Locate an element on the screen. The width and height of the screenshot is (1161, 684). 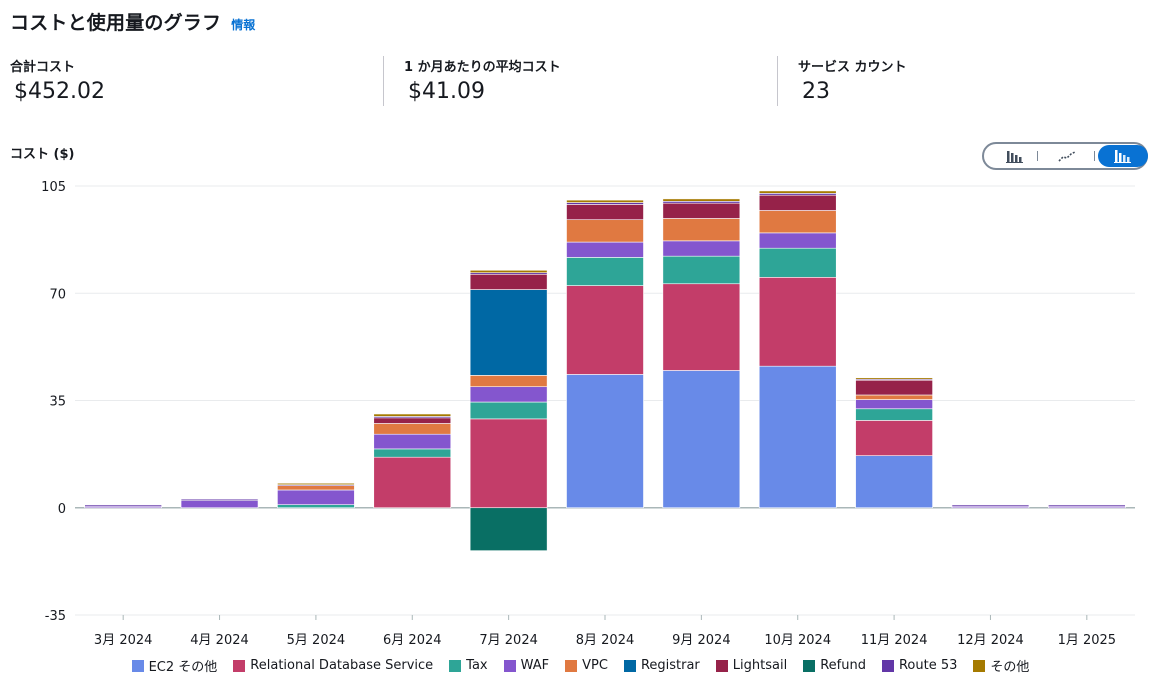
y-tick-label: 35 is located at coordinates (57, 402).